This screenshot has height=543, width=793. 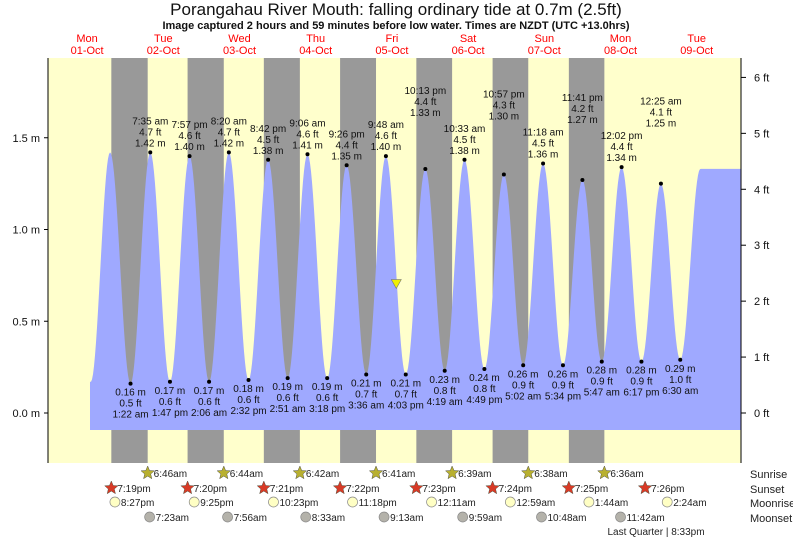 I want to click on low-tide-label: 0.17 m0.6 ft2:06 am, so click(x=209, y=402).